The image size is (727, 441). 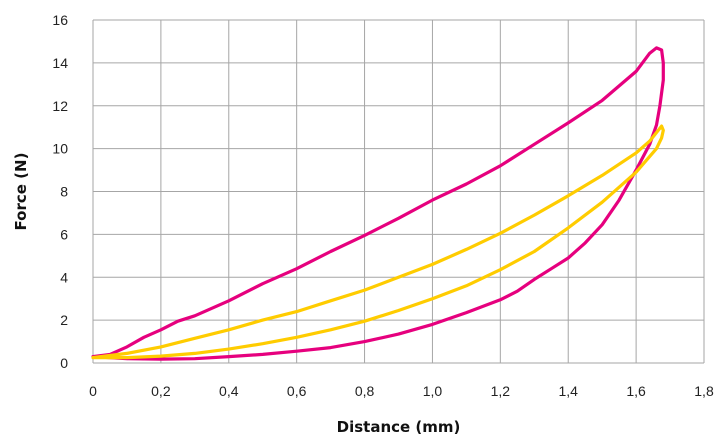 I want to click on y-tick-label: 16, so click(x=60, y=20).